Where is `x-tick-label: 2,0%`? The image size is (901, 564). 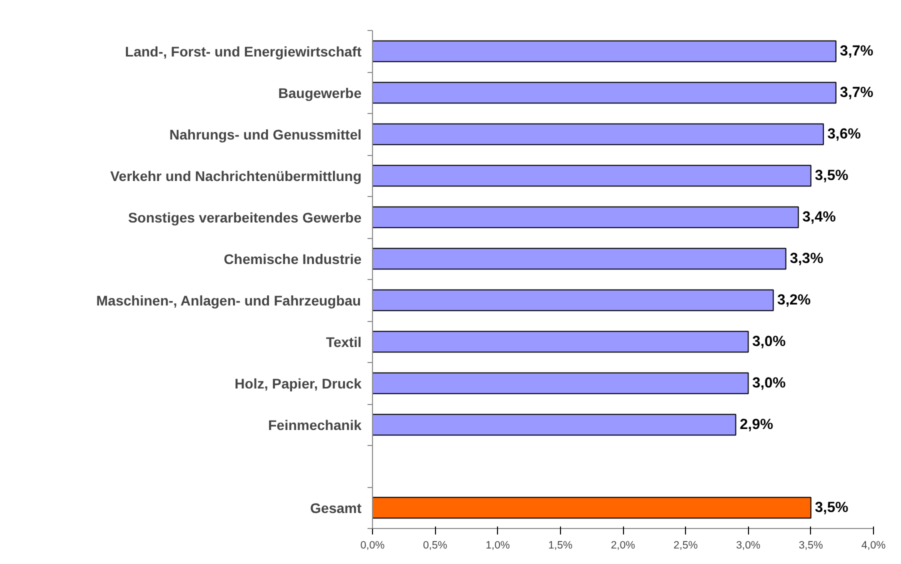
x-tick-label: 2,0% is located at coordinates (623, 546).